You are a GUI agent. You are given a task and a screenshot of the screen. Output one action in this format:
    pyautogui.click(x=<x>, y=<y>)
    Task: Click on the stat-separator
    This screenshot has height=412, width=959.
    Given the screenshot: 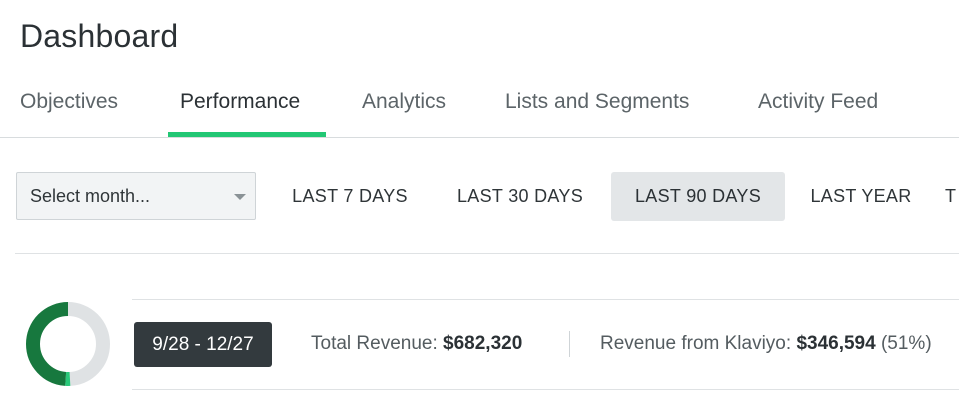 What is the action you would take?
    pyautogui.click(x=569, y=344)
    